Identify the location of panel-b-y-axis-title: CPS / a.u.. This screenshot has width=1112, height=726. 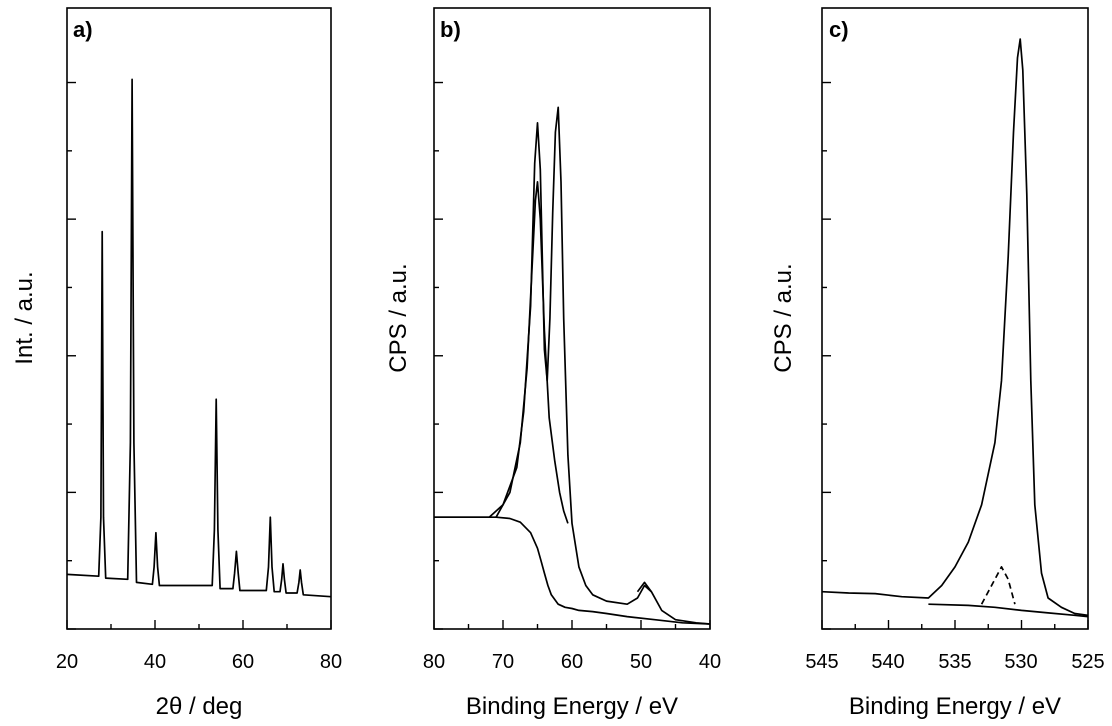
(398, 317).